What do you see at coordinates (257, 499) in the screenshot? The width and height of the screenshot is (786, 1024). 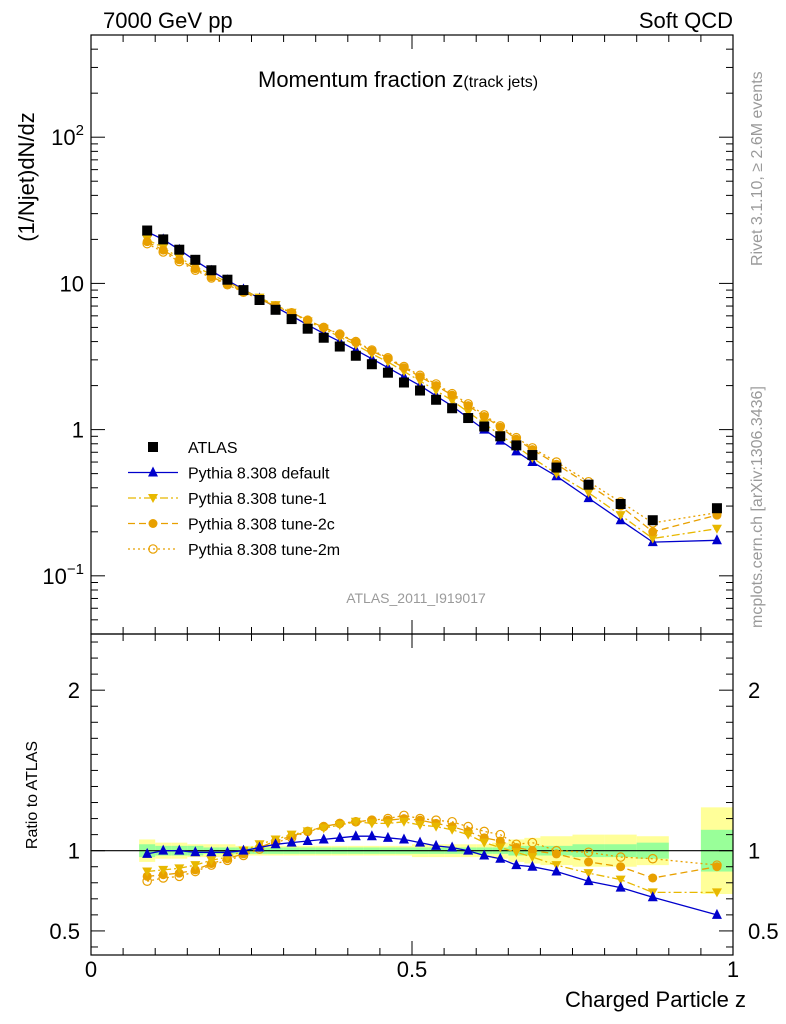 I see `legend-label: Pythia 8.308 tune-1` at bounding box center [257, 499].